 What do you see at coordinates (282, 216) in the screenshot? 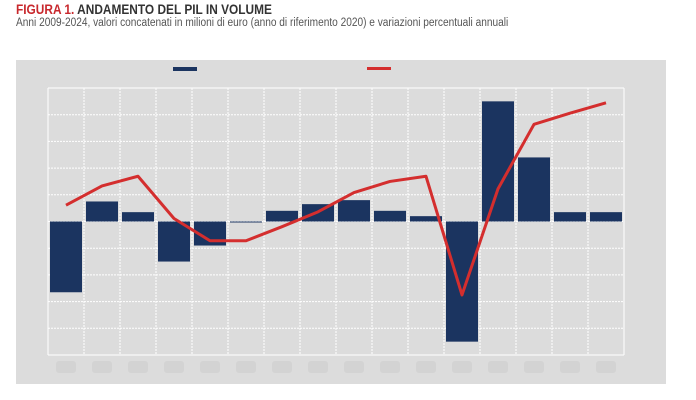
I see `bar-2015` at bounding box center [282, 216].